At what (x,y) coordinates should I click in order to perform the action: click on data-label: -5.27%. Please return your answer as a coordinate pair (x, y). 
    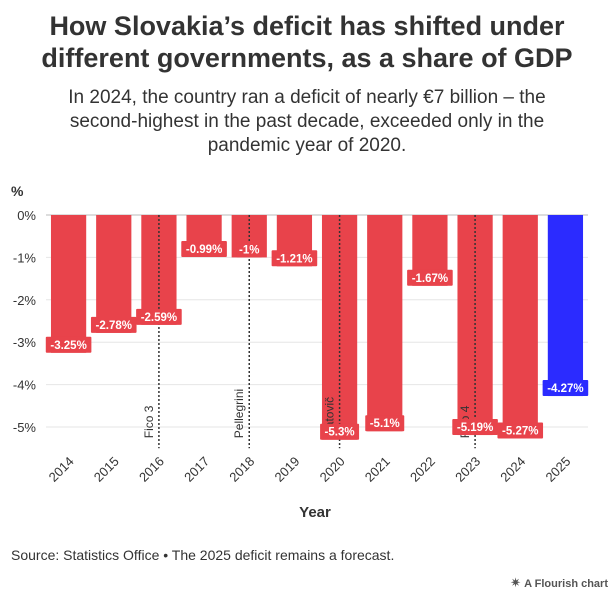
    Looking at the image, I should click on (520, 431).